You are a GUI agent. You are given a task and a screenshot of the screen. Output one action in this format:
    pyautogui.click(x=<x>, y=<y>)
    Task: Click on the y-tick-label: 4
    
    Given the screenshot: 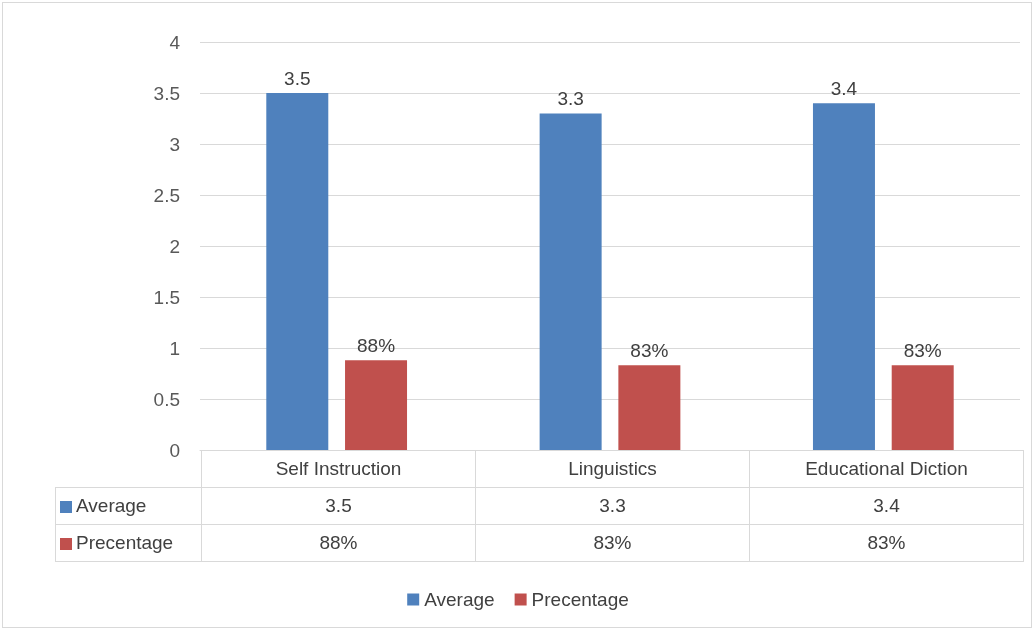 What is the action you would take?
    pyautogui.click(x=175, y=42)
    